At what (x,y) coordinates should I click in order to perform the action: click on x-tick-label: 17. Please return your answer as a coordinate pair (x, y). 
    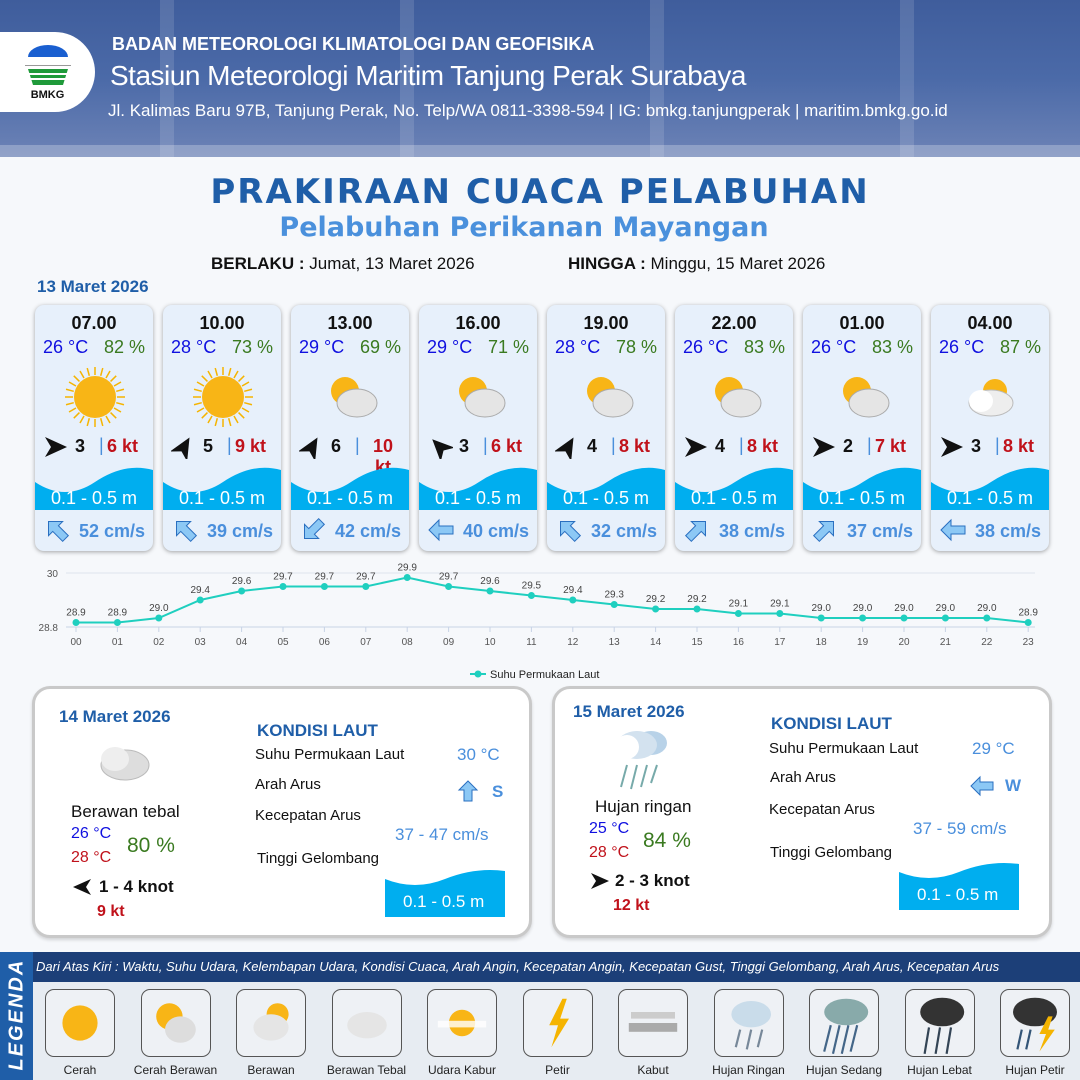
    Looking at the image, I should click on (780, 642).